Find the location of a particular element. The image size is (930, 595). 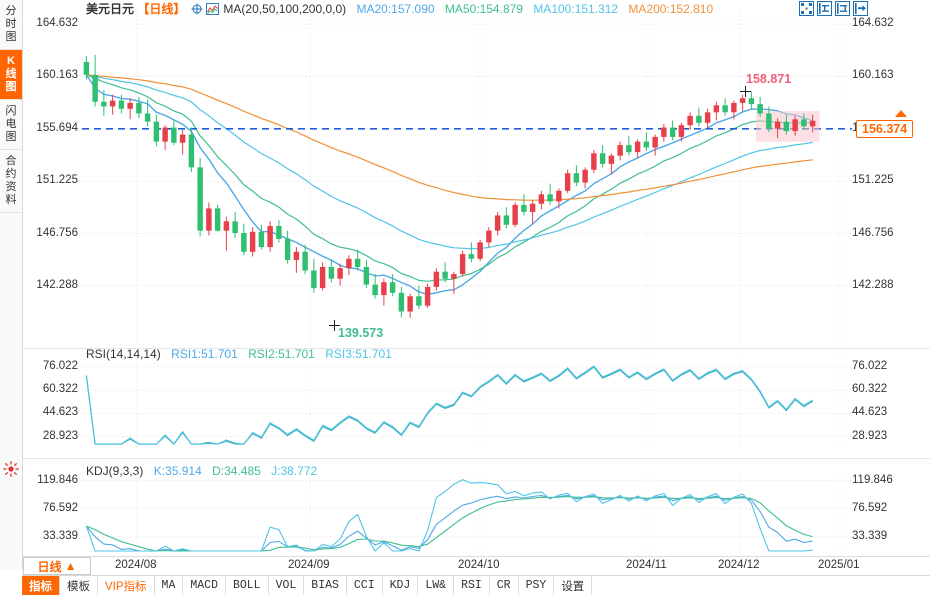

indicator-tab-lwr: LW& is located at coordinates (436, 585).